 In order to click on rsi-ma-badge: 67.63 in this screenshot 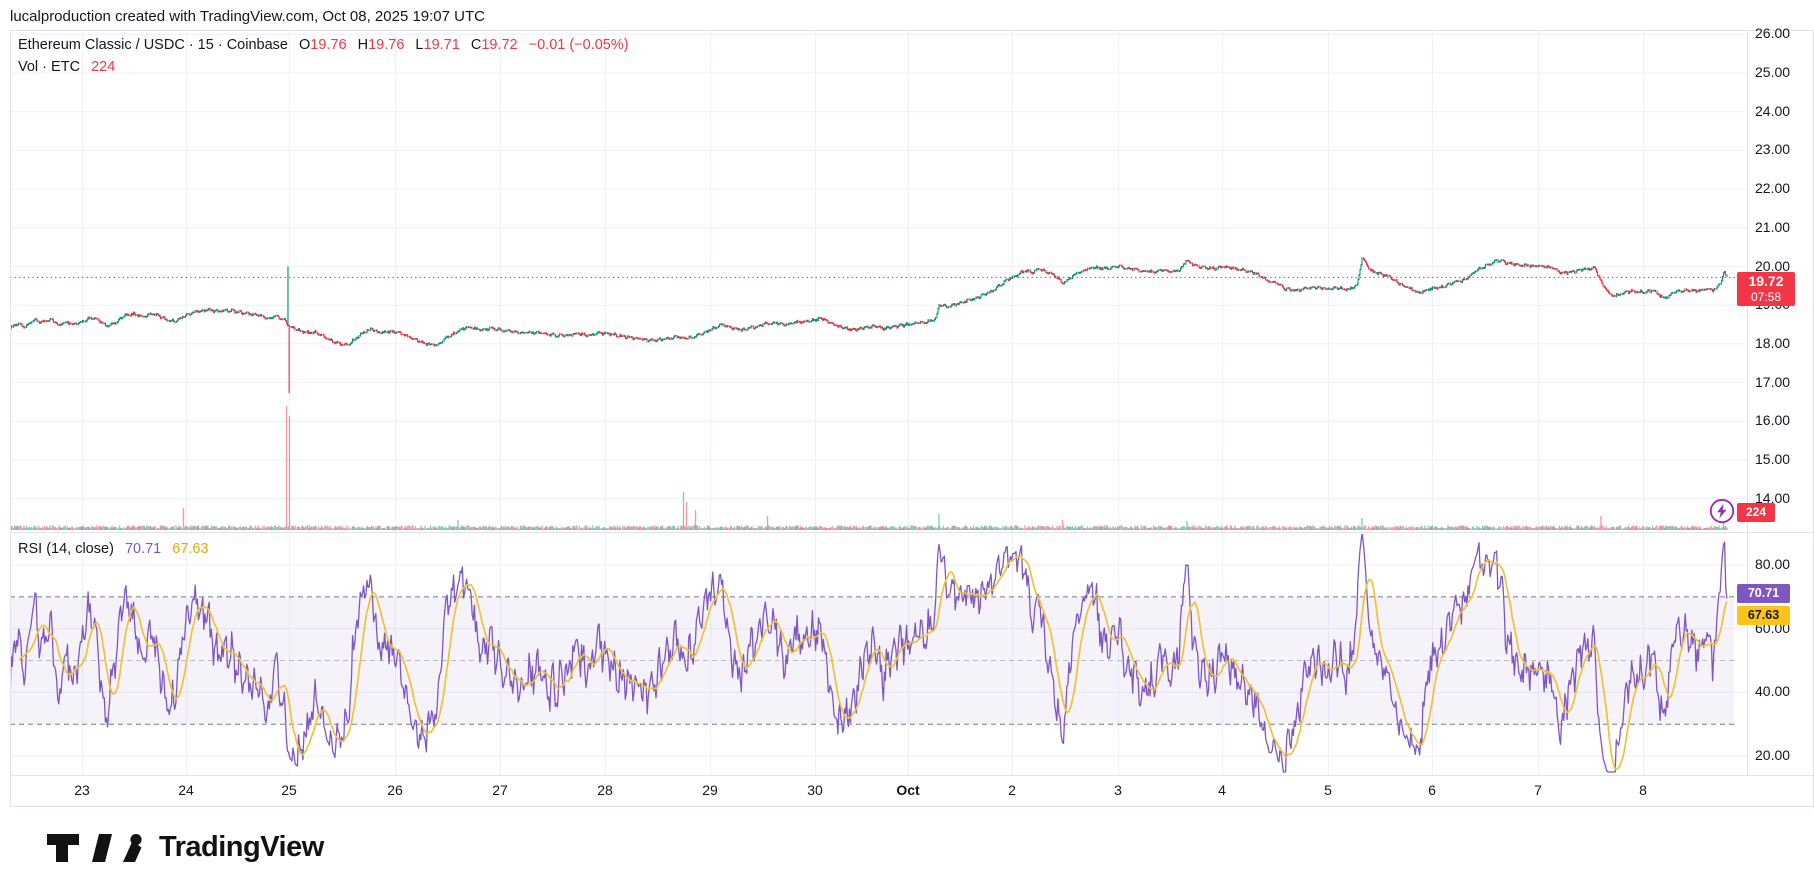, I will do `click(1763, 615)`.